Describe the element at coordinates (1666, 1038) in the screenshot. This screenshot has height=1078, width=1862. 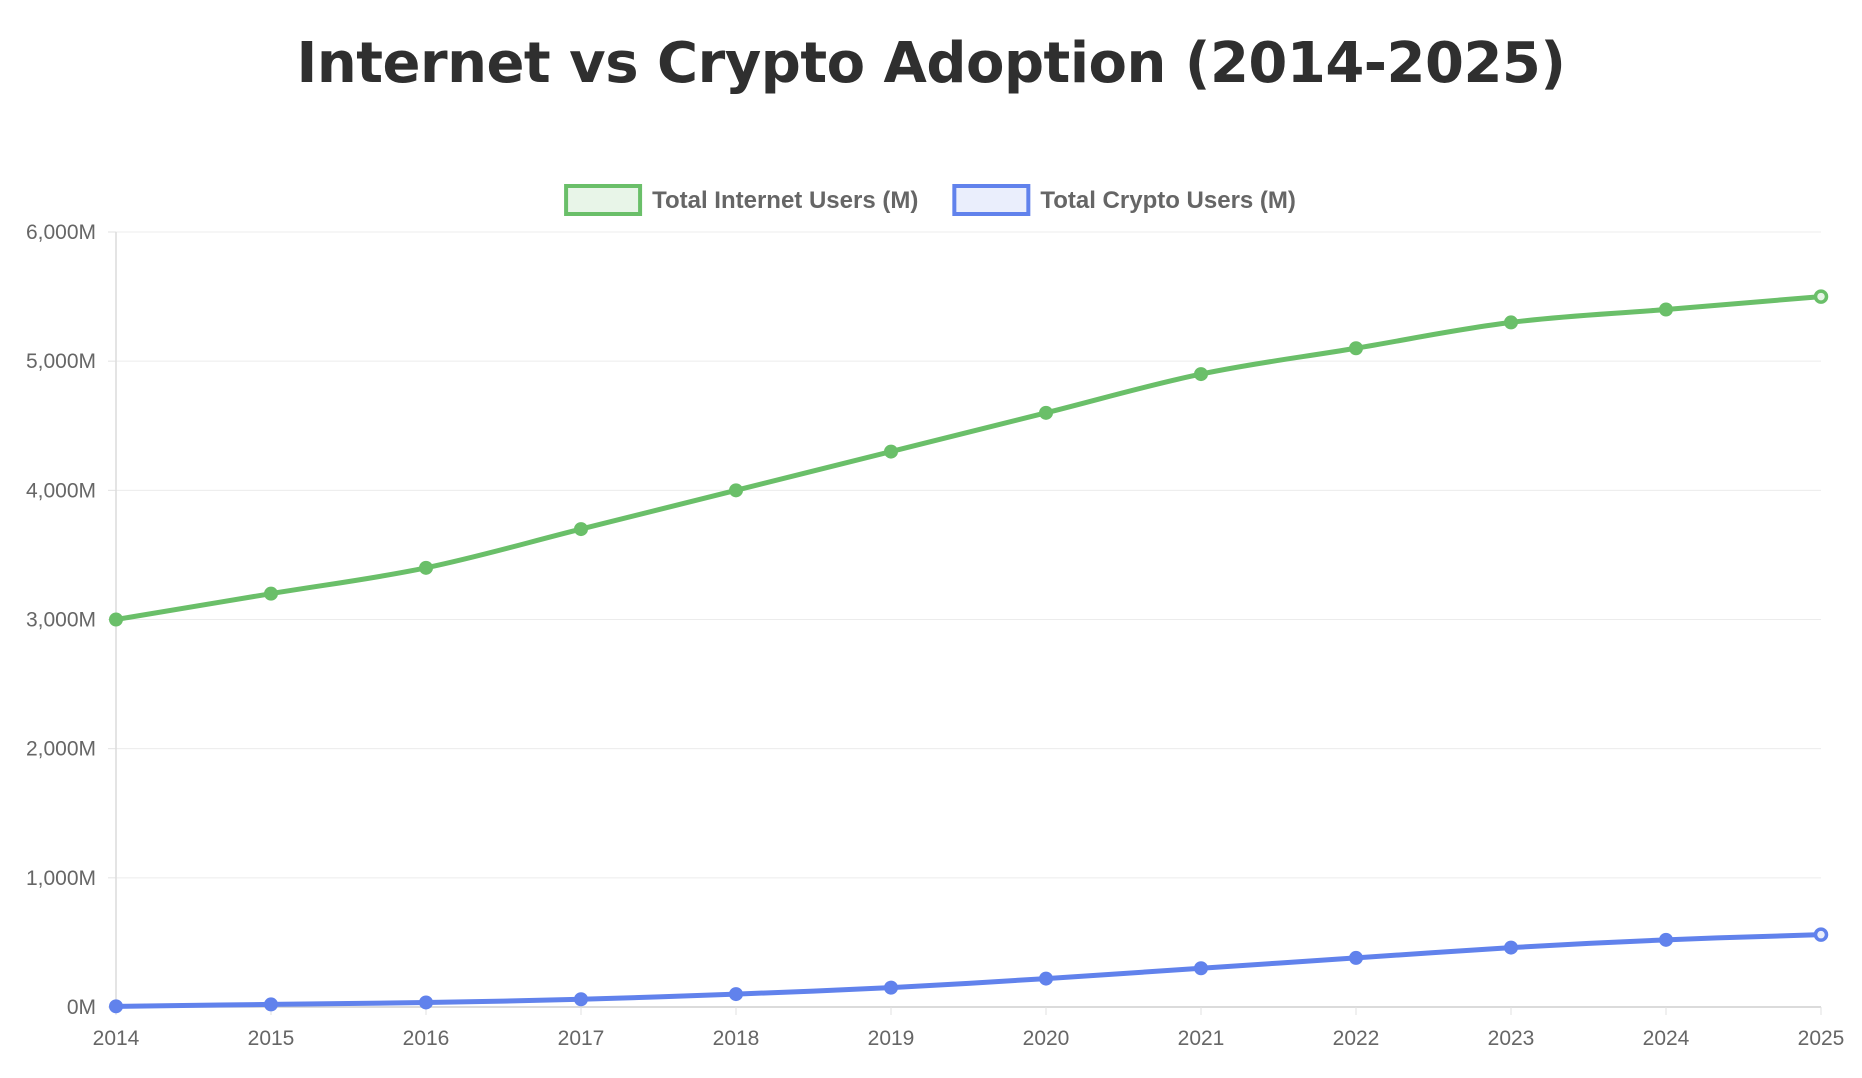
I see `x-tick-label: 2024` at that location.